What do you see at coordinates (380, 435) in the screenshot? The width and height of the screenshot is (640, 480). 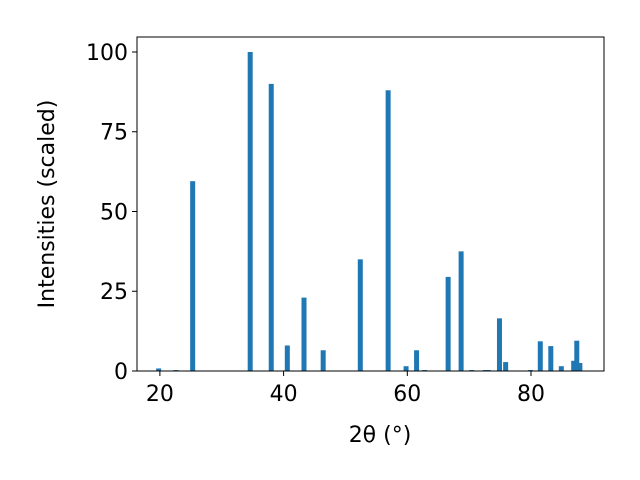 I see `x-axis-label: 2θ (°)` at bounding box center [380, 435].